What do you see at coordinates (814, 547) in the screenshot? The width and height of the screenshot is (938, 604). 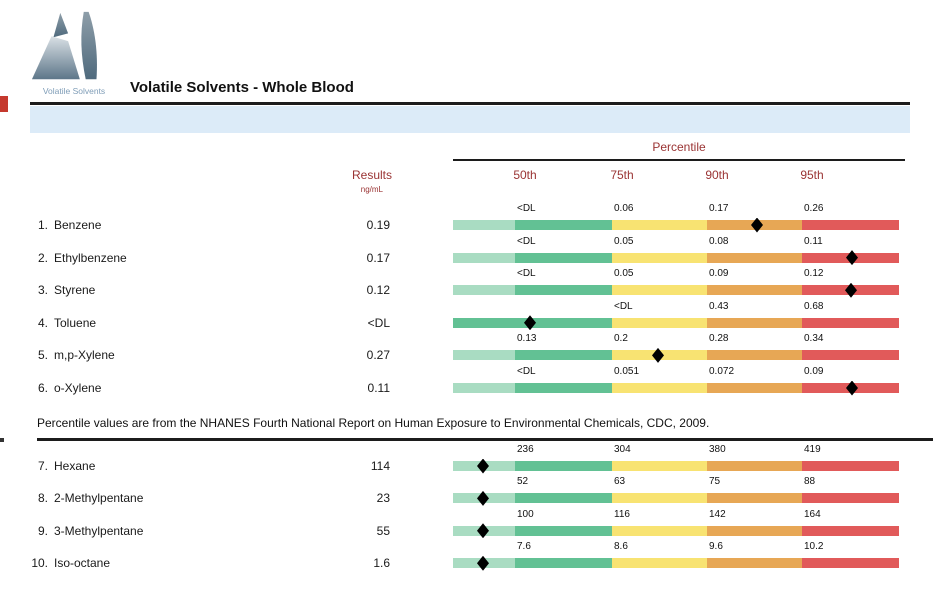 I see `percentile-value-label: 10.2` at bounding box center [814, 547].